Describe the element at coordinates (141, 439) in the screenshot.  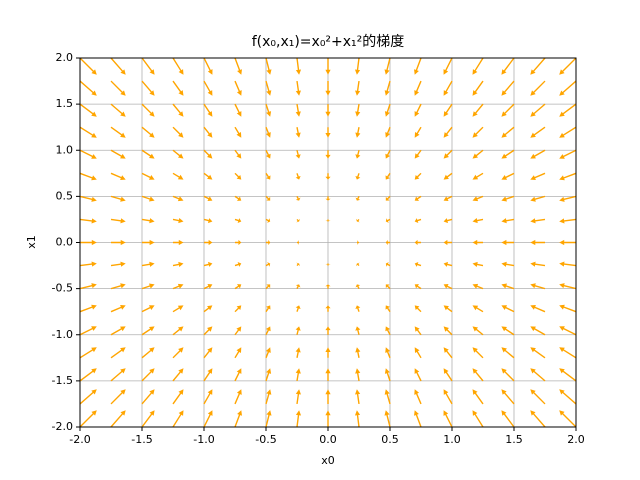
I see `x-tick-label: -1.5` at that location.